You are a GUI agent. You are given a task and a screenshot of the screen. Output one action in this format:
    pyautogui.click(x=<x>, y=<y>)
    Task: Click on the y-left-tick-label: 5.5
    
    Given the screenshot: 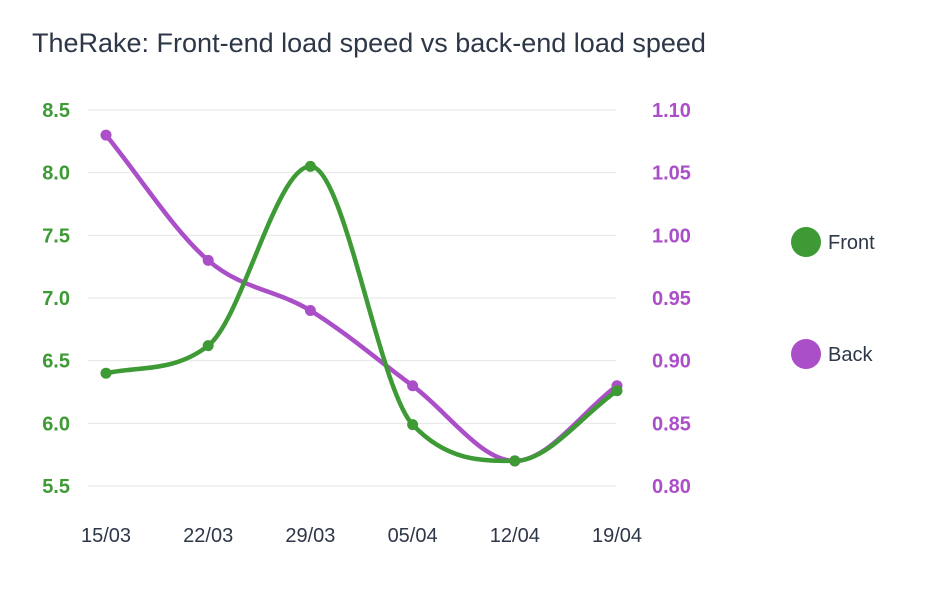 What is the action you would take?
    pyautogui.click(x=56, y=487)
    